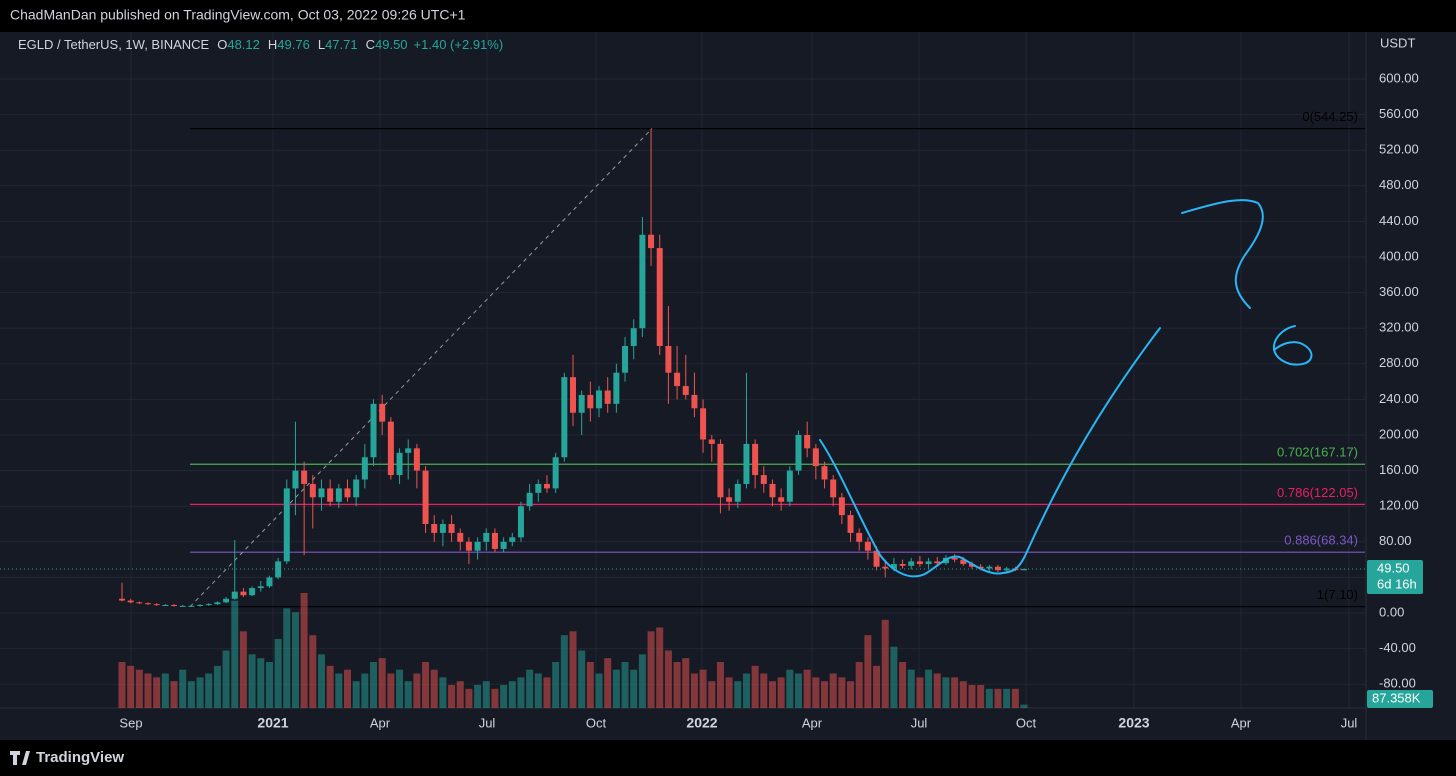 This screenshot has width=1456, height=776. I want to click on volume-label: 87.358K, so click(1396, 697).